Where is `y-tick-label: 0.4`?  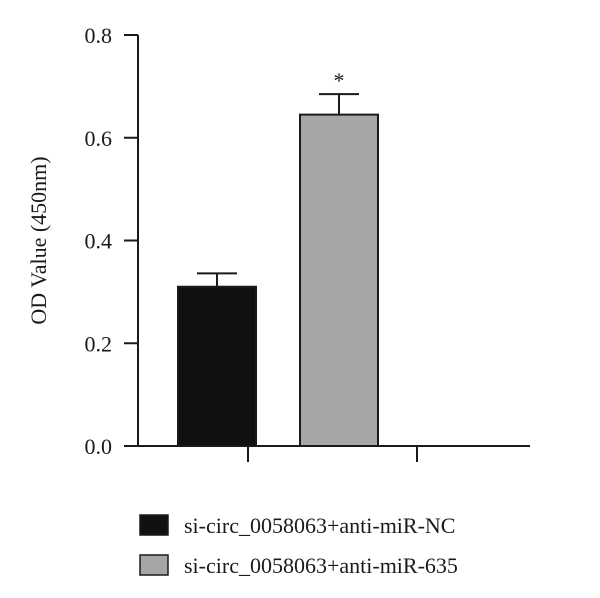
y-tick-label: 0.4 is located at coordinates (99, 241).